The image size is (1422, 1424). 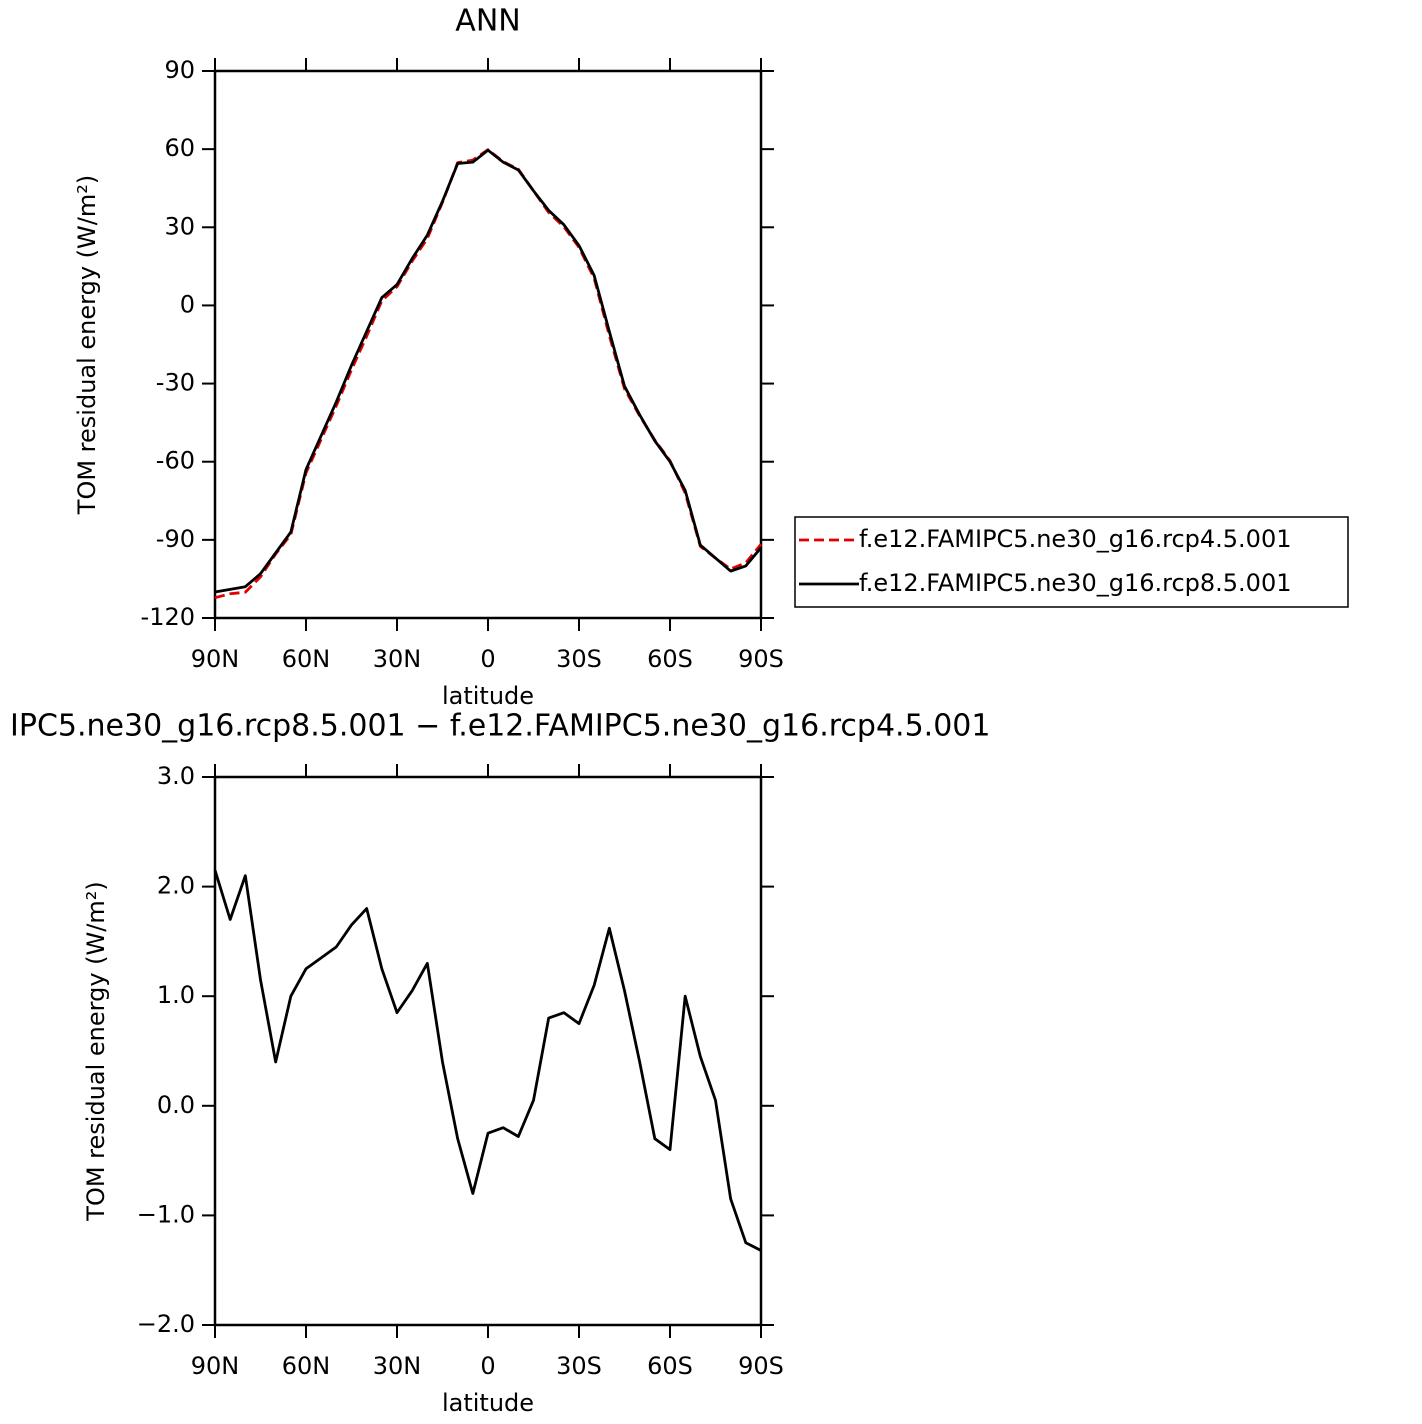 I want to click on y-tick-label: −2.0, so click(x=166, y=1324).